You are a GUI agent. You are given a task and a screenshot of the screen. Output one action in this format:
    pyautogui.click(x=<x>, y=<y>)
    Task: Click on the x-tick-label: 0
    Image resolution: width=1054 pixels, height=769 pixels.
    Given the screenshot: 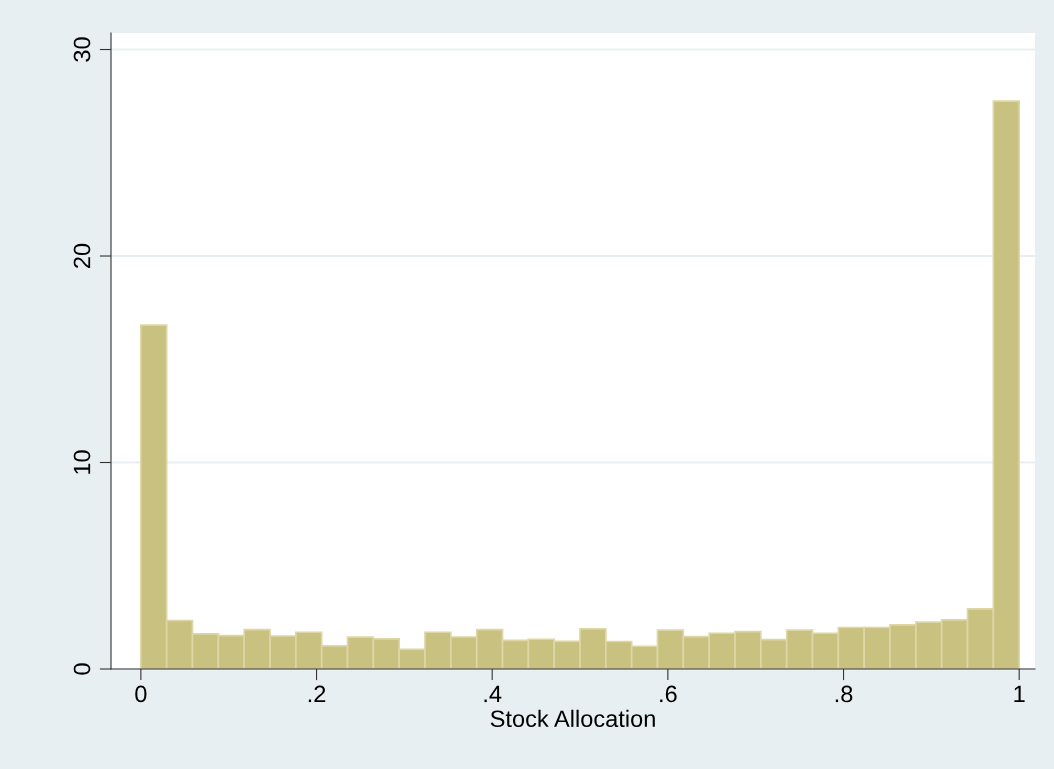 What is the action you would take?
    pyautogui.click(x=141, y=694)
    